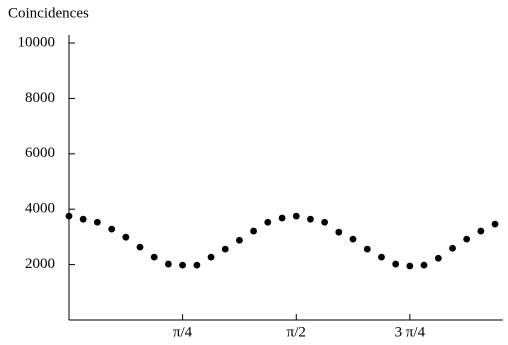  Describe the element at coordinates (296, 332) in the screenshot. I see `x-tick-label: π/2` at that location.